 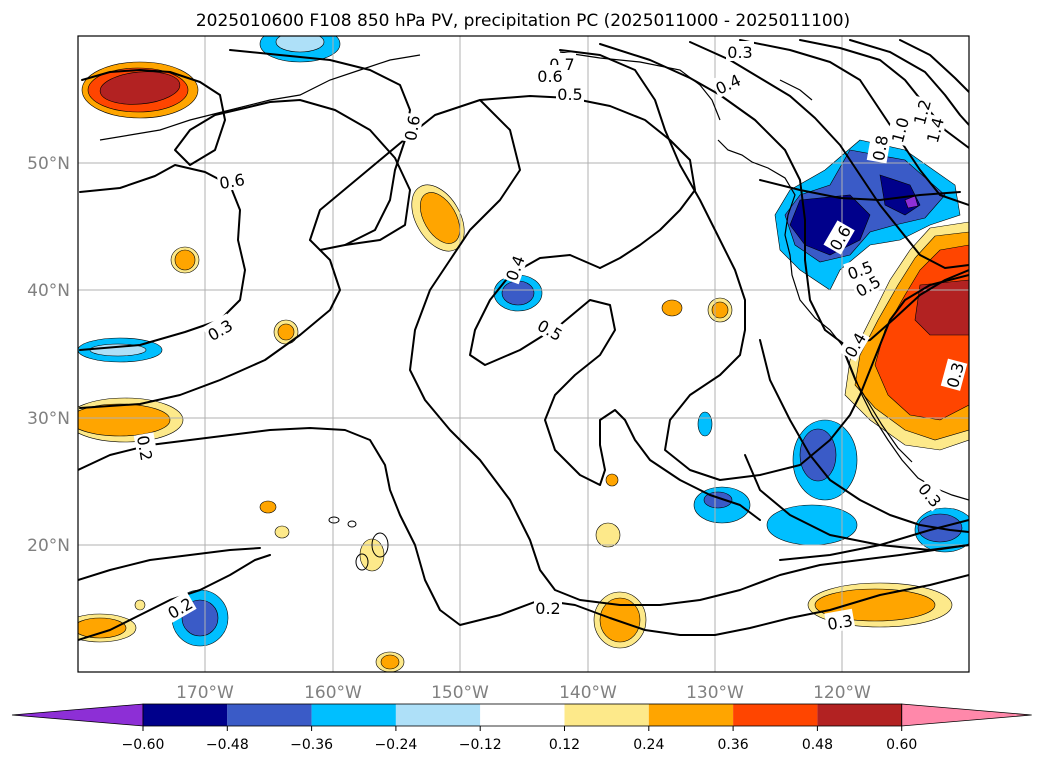 What do you see at coordinates (227, 745) in the screenshot?
I see `colorbar-tick-label: −0.48` at bounding box center [227, 745].